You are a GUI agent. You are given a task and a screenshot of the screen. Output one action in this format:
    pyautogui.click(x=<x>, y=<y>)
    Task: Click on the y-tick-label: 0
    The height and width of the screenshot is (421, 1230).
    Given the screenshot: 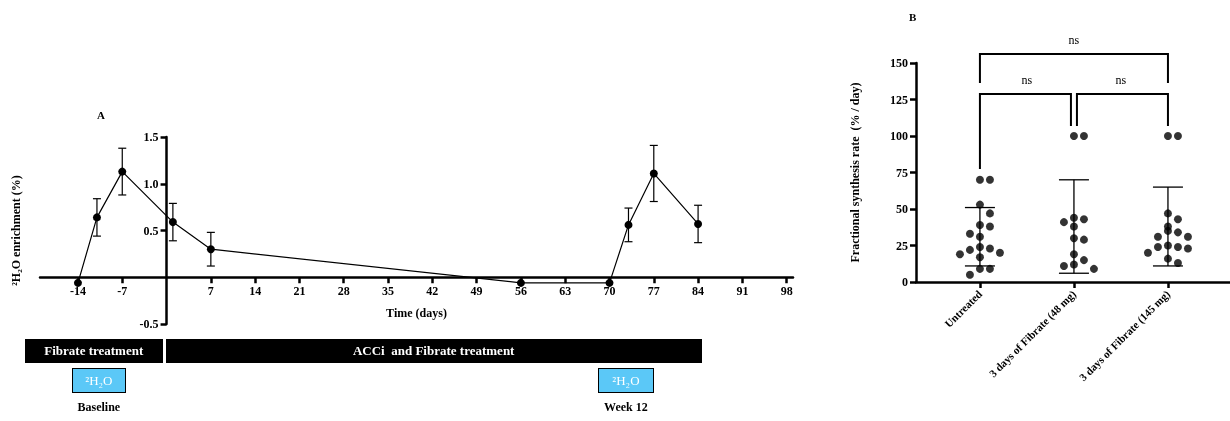 What is the action you would take?
    pyautogui.click(x=905, y=282)
    